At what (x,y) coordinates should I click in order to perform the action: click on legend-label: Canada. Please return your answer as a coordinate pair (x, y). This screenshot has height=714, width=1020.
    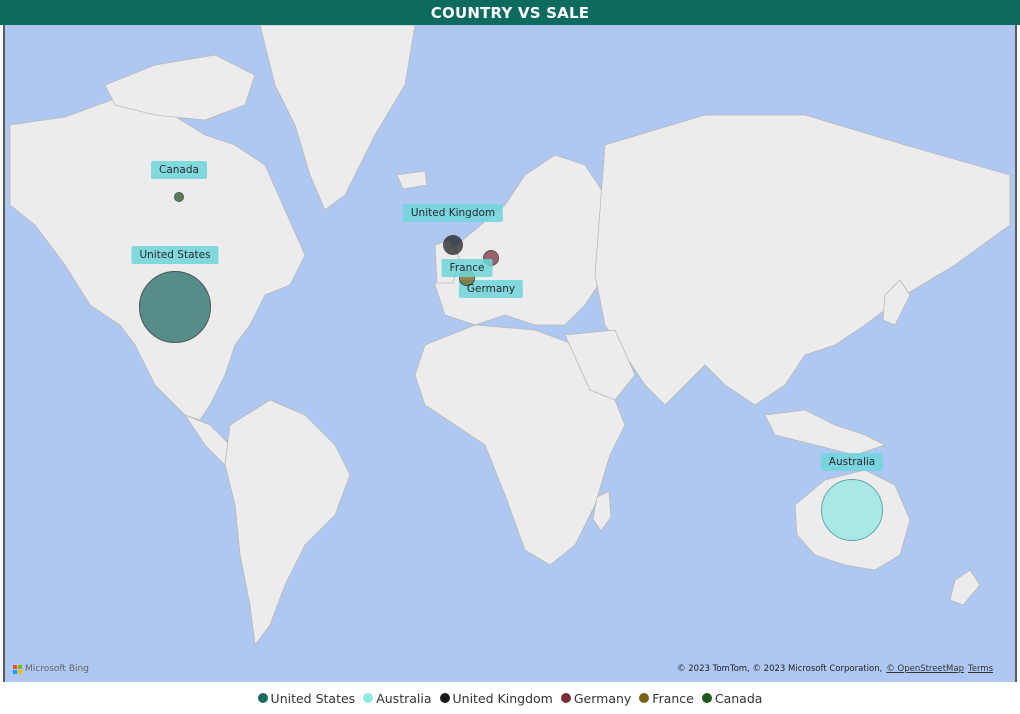
    Looking at the image, I should click on (738, 698).